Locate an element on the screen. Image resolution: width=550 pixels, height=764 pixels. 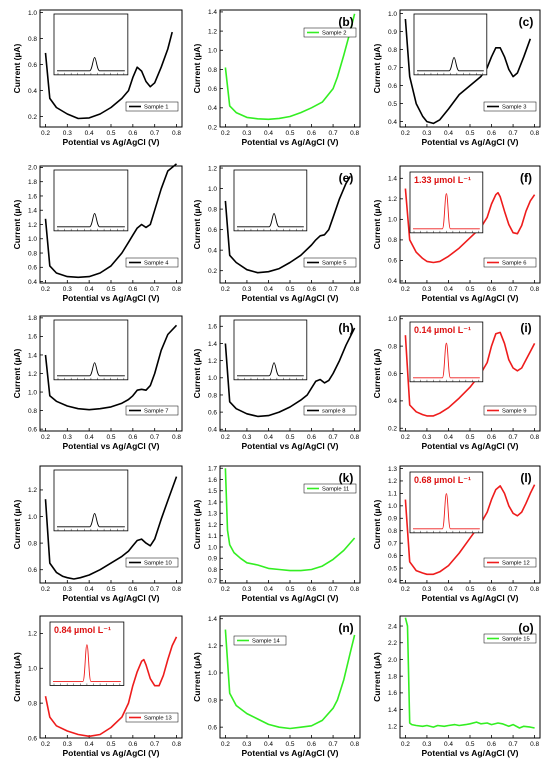
legend: Sample 5 is located at coordinates (330, 262).